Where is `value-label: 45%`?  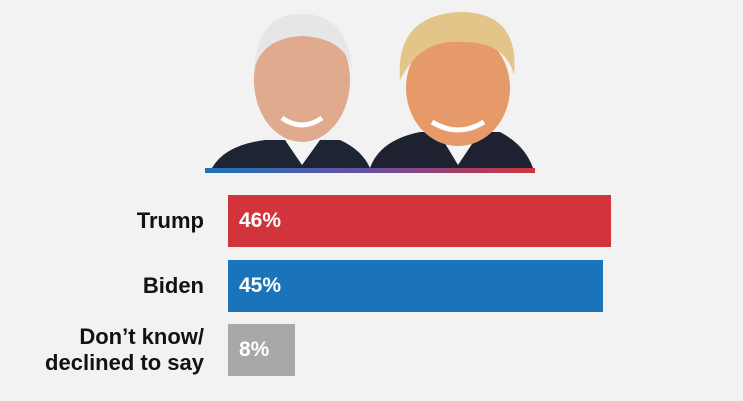
value-label: 45% is located at coordinates (260, 285).